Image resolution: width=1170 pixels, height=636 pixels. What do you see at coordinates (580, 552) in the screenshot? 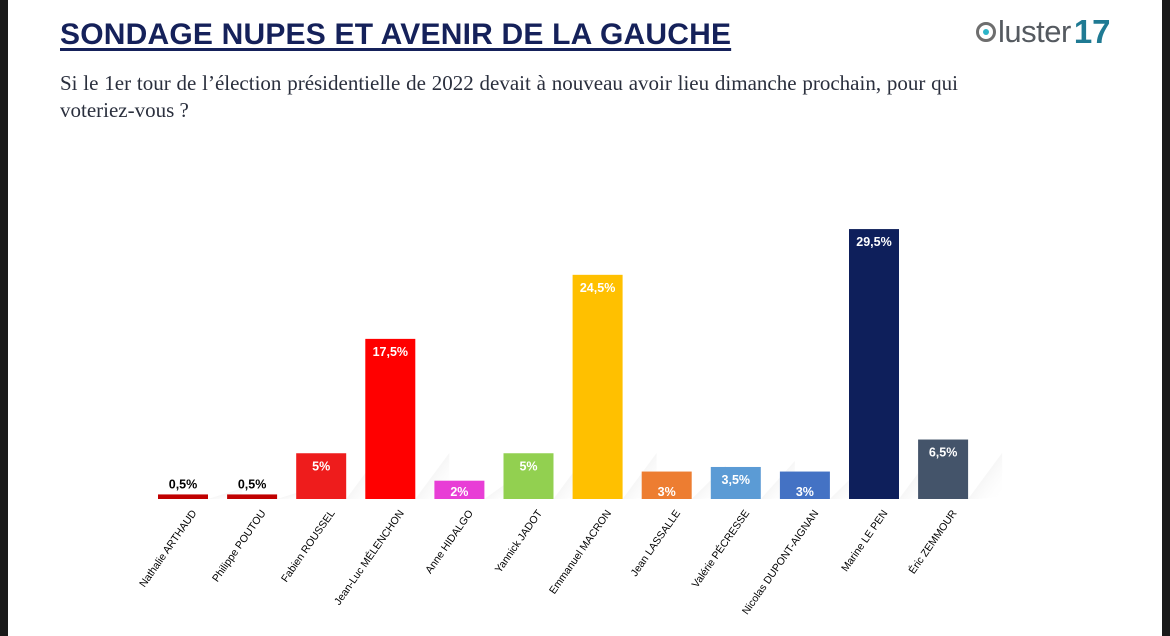
I see `category-label: Emmanuel MACRON` at bounding box center [580, 552].